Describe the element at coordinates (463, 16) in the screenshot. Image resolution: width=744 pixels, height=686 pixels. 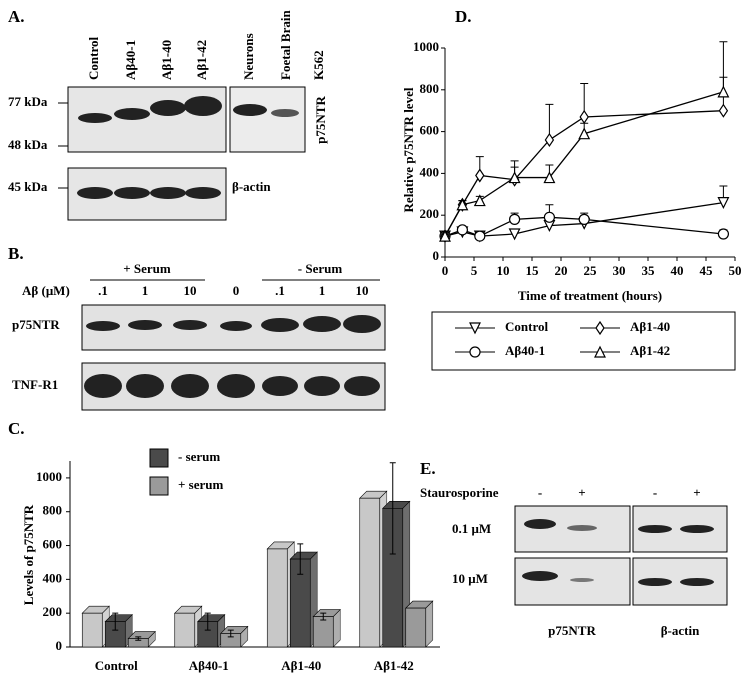
I see `panel-label: D.` at that location.